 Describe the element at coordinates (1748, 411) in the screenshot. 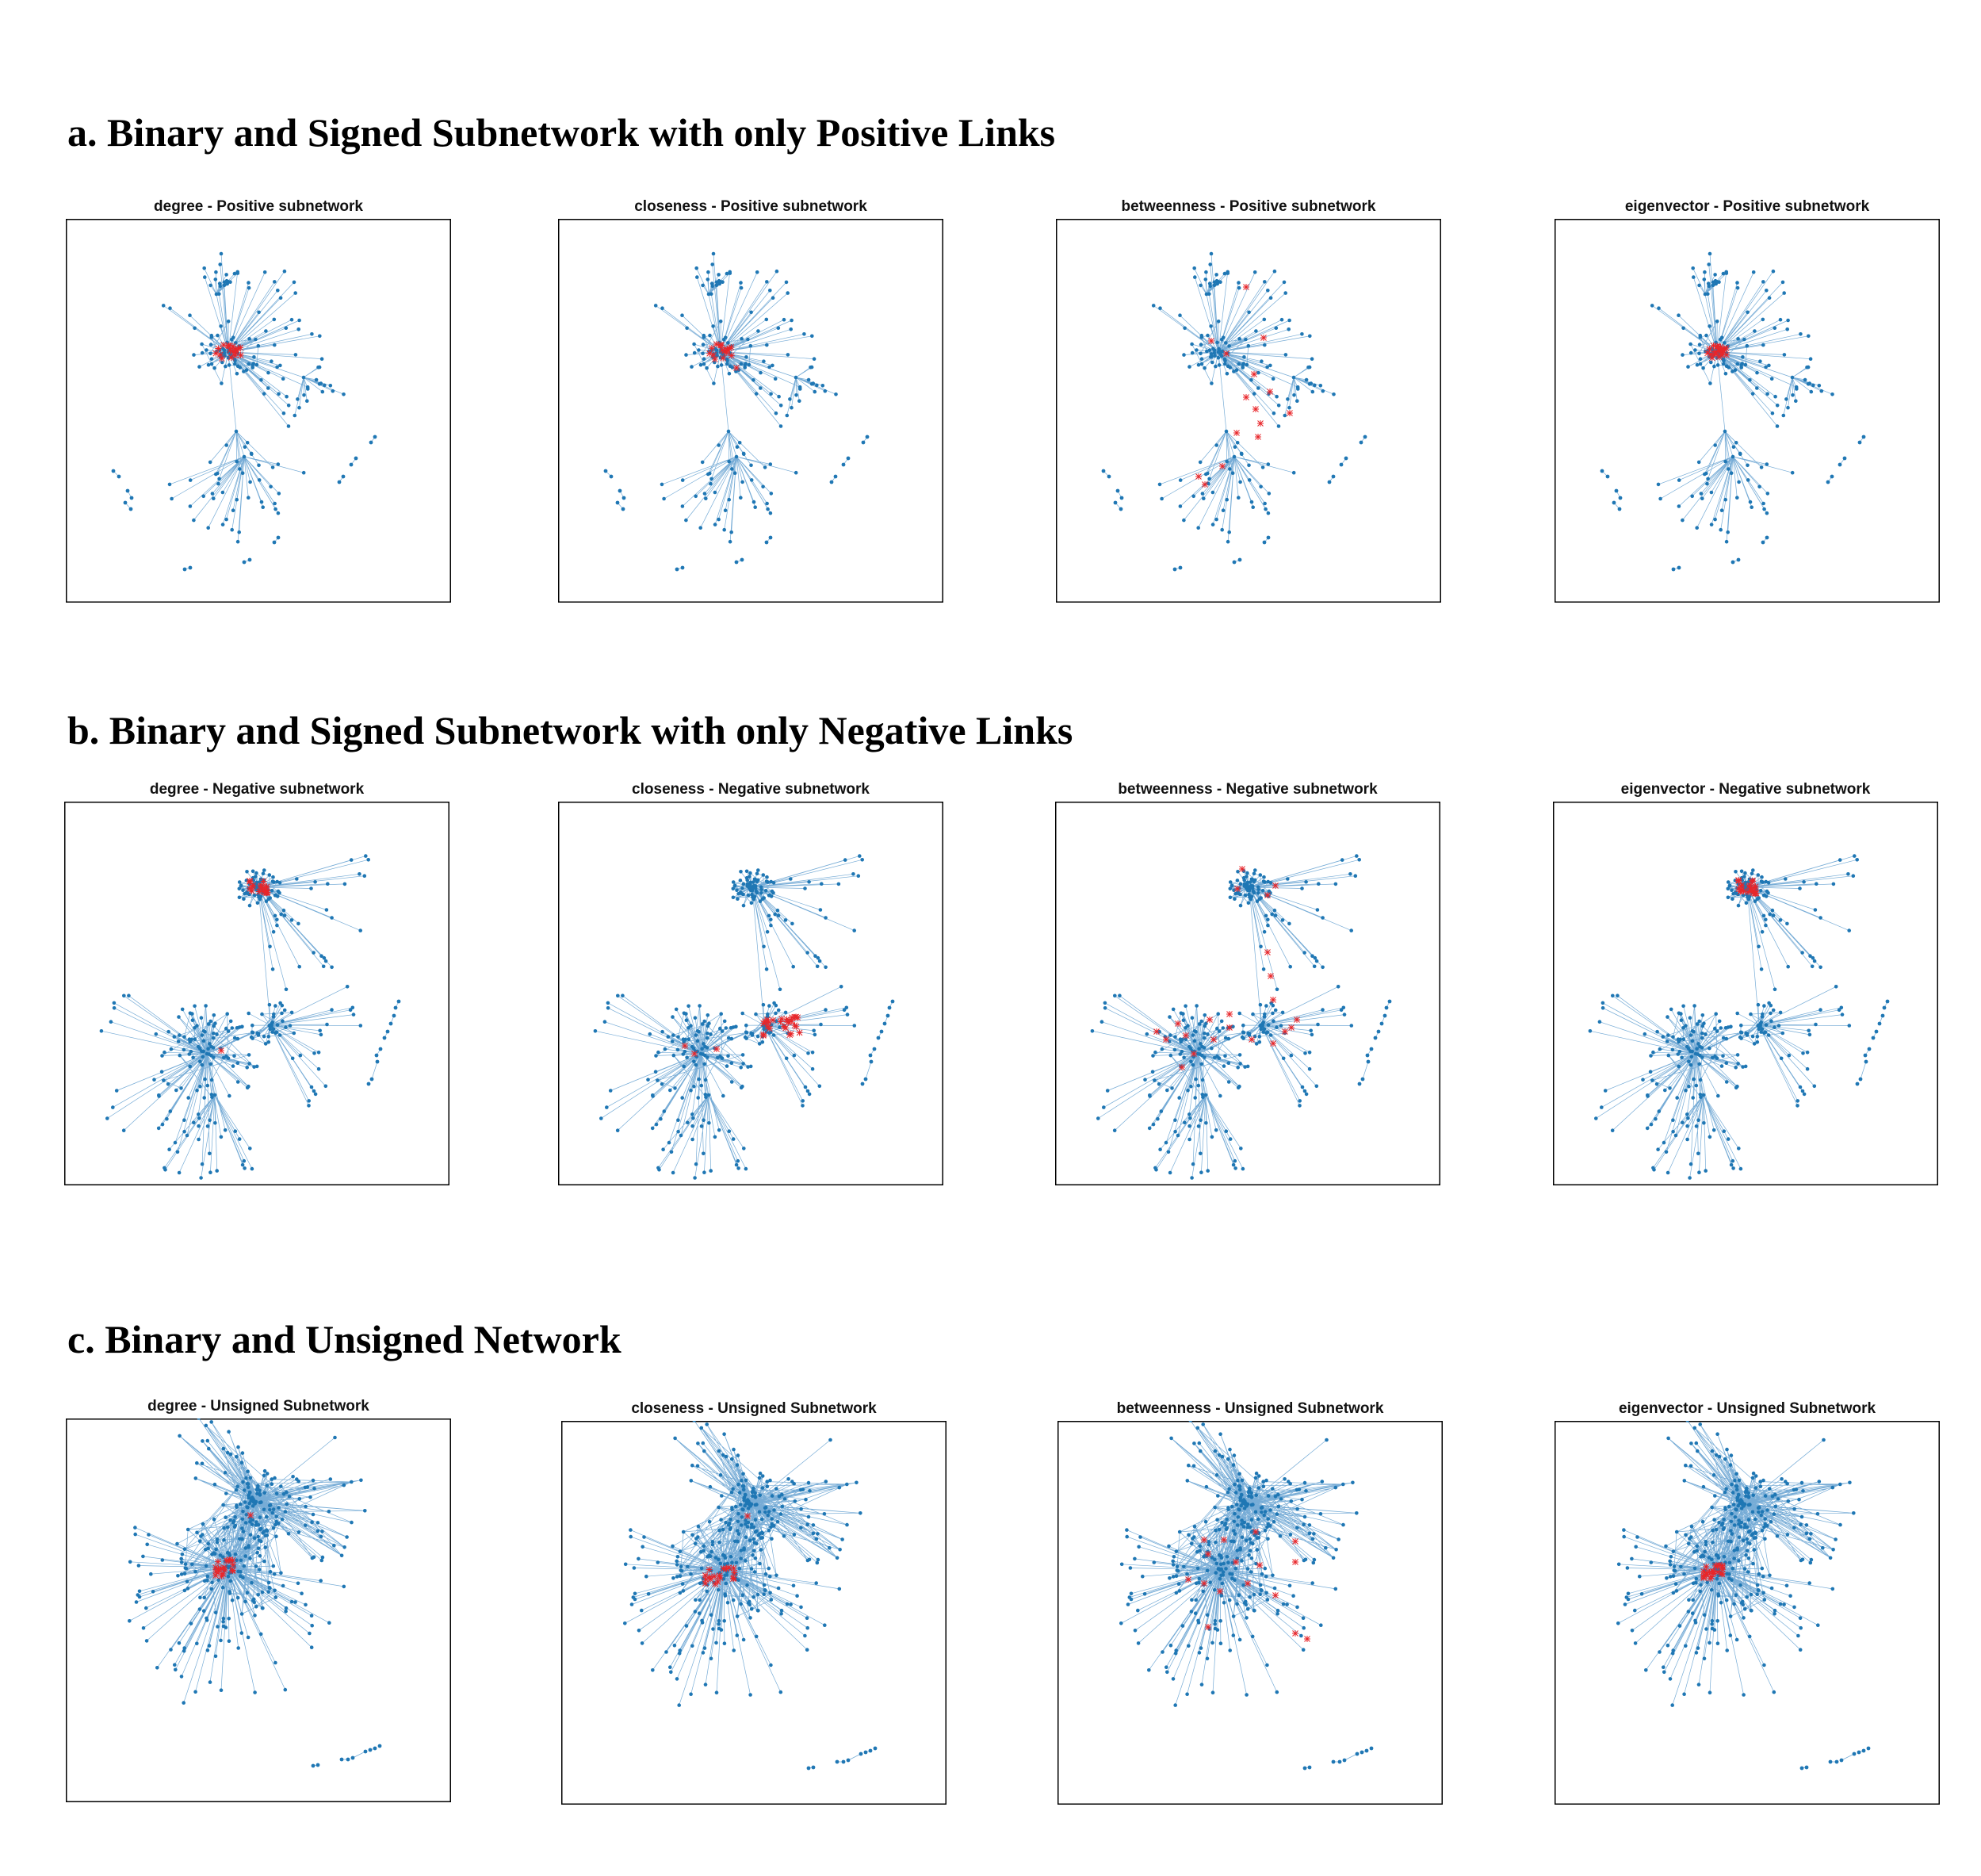

I see `network-plot` at that location.